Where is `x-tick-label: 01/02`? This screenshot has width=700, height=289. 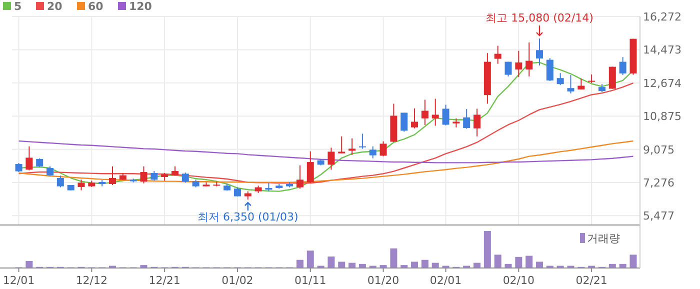
x-tick-label: 01/02 is located at coordinates (238, 280).